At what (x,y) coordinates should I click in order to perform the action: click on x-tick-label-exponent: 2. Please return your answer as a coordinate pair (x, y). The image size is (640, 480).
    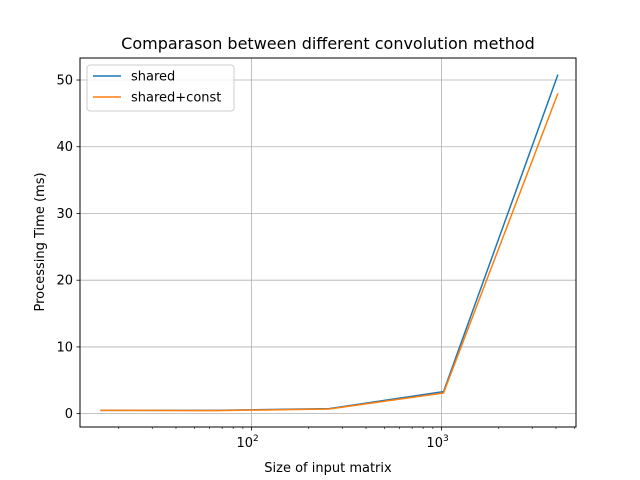
    Looking at the image, I should click on (256, 439).